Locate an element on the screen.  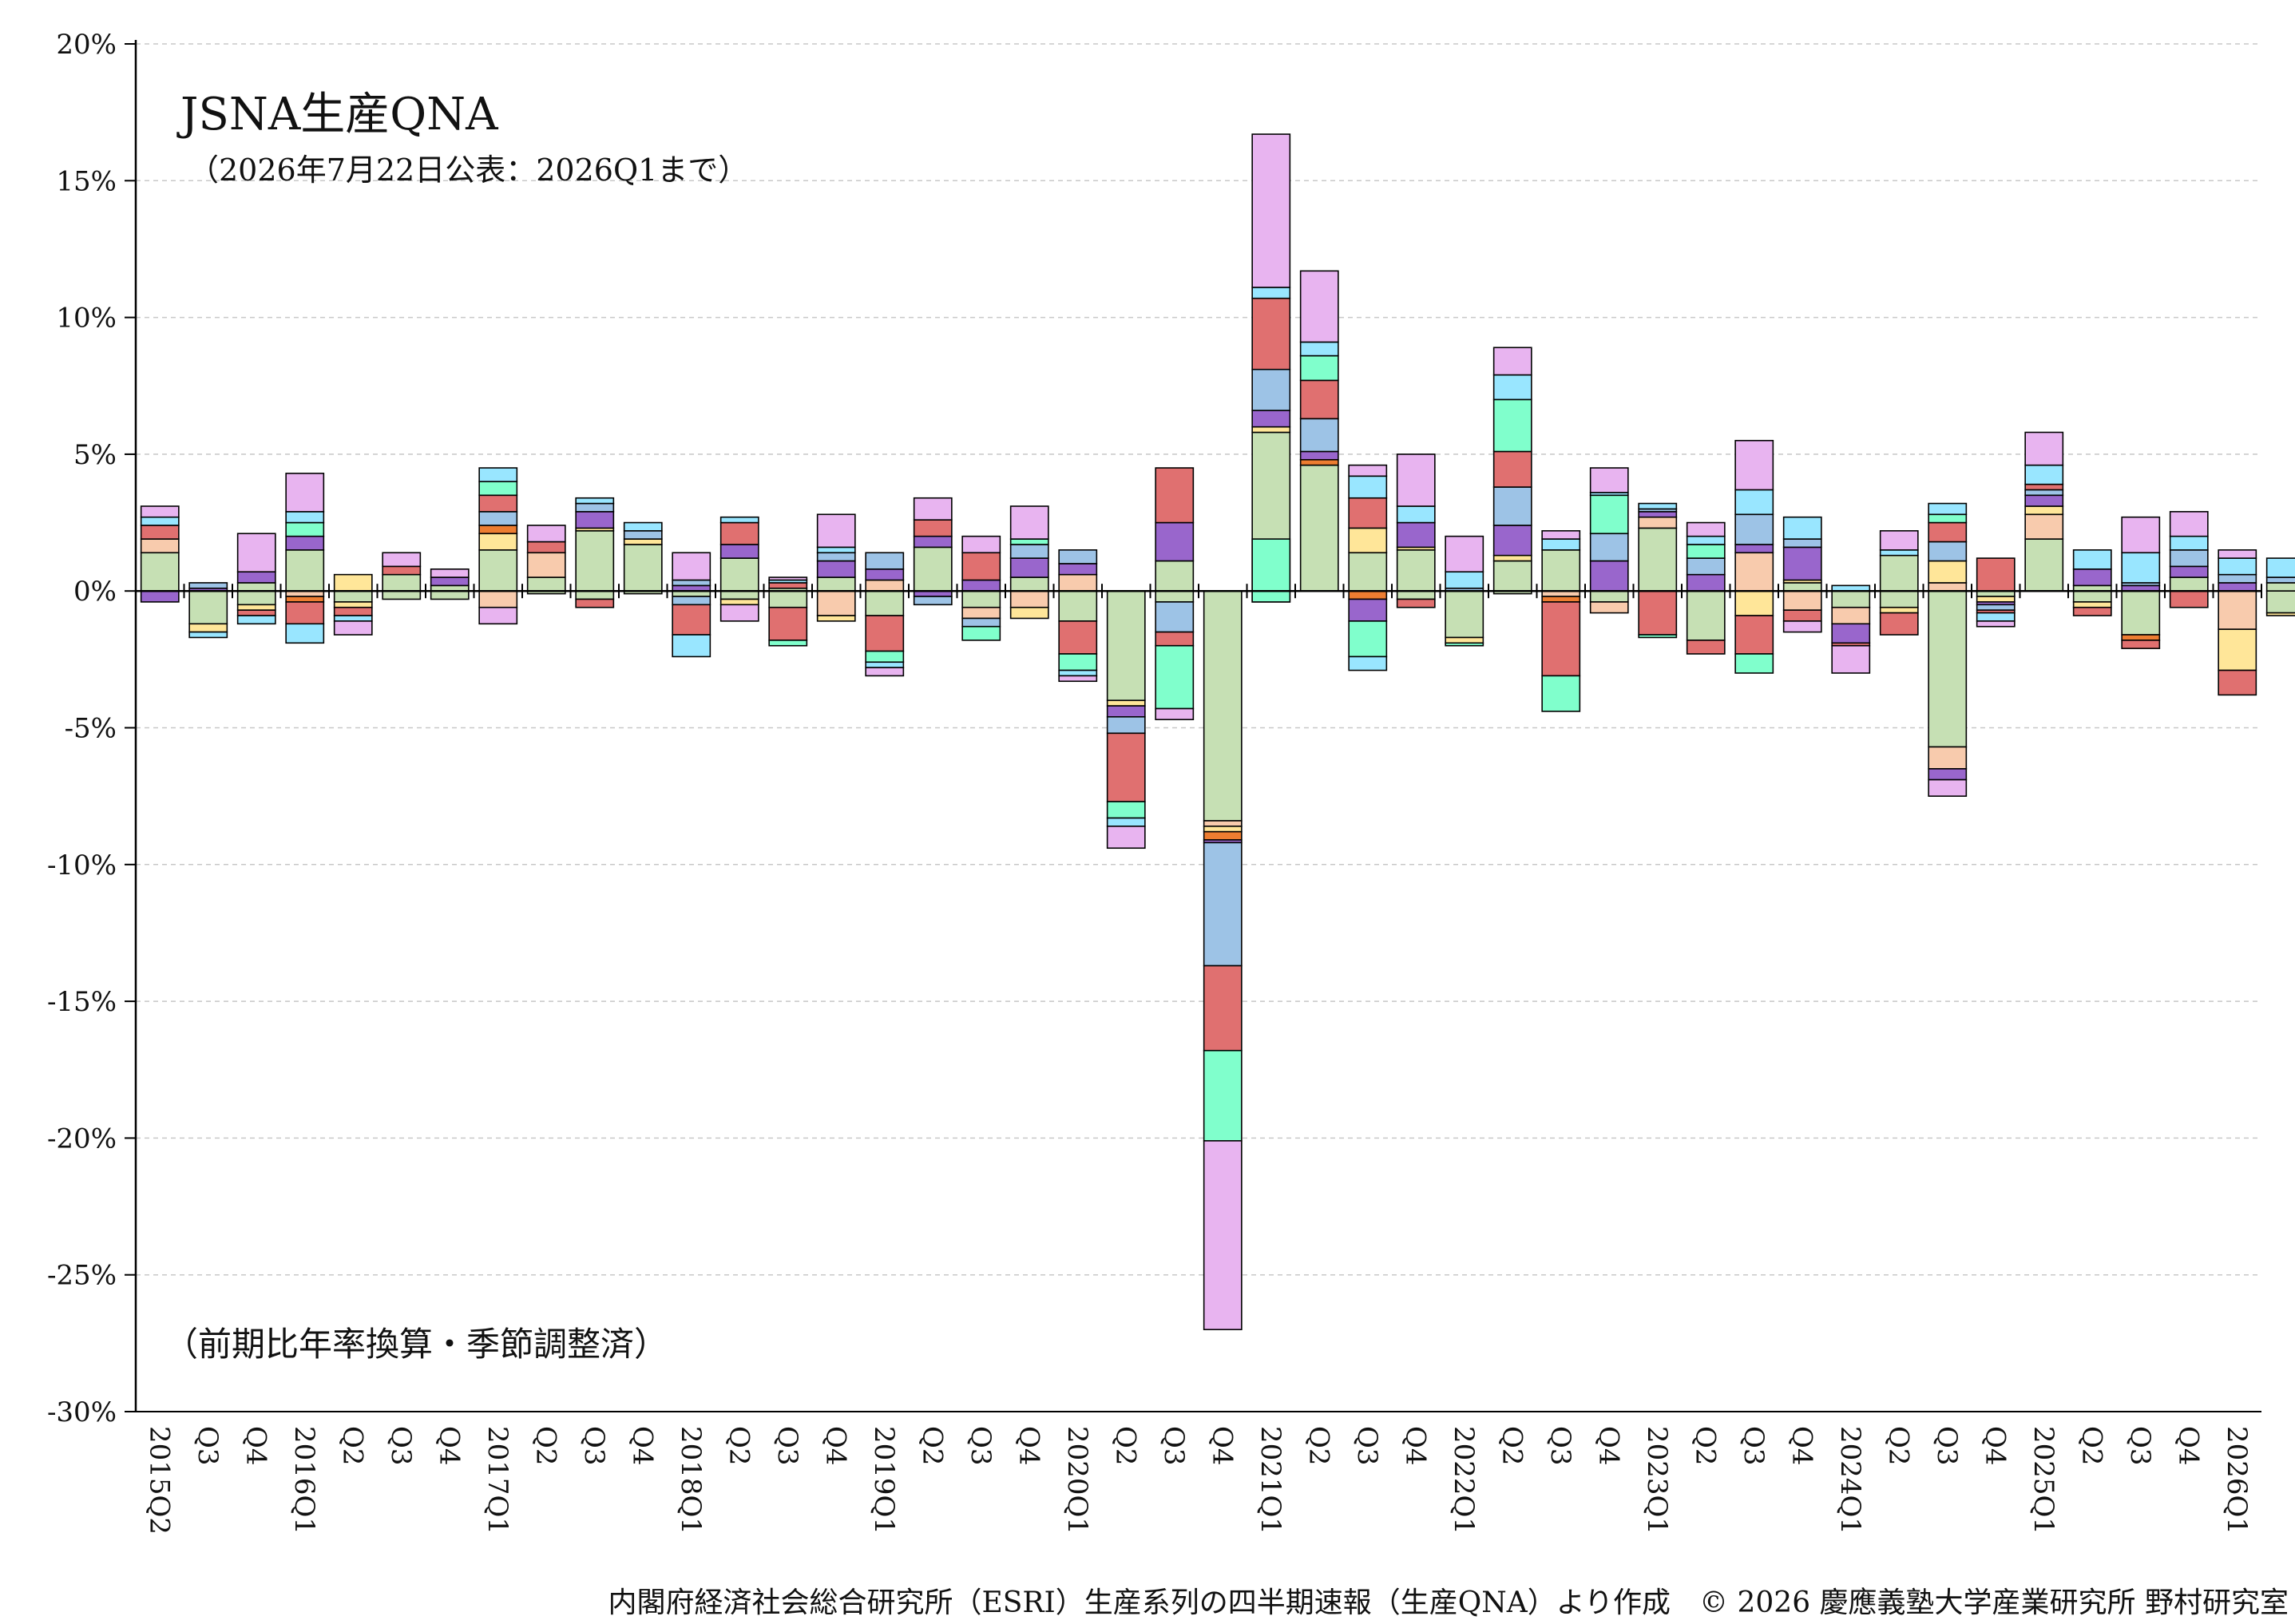
x-tick-label: 2021Q1 is located at coordinates (1270, 1480).